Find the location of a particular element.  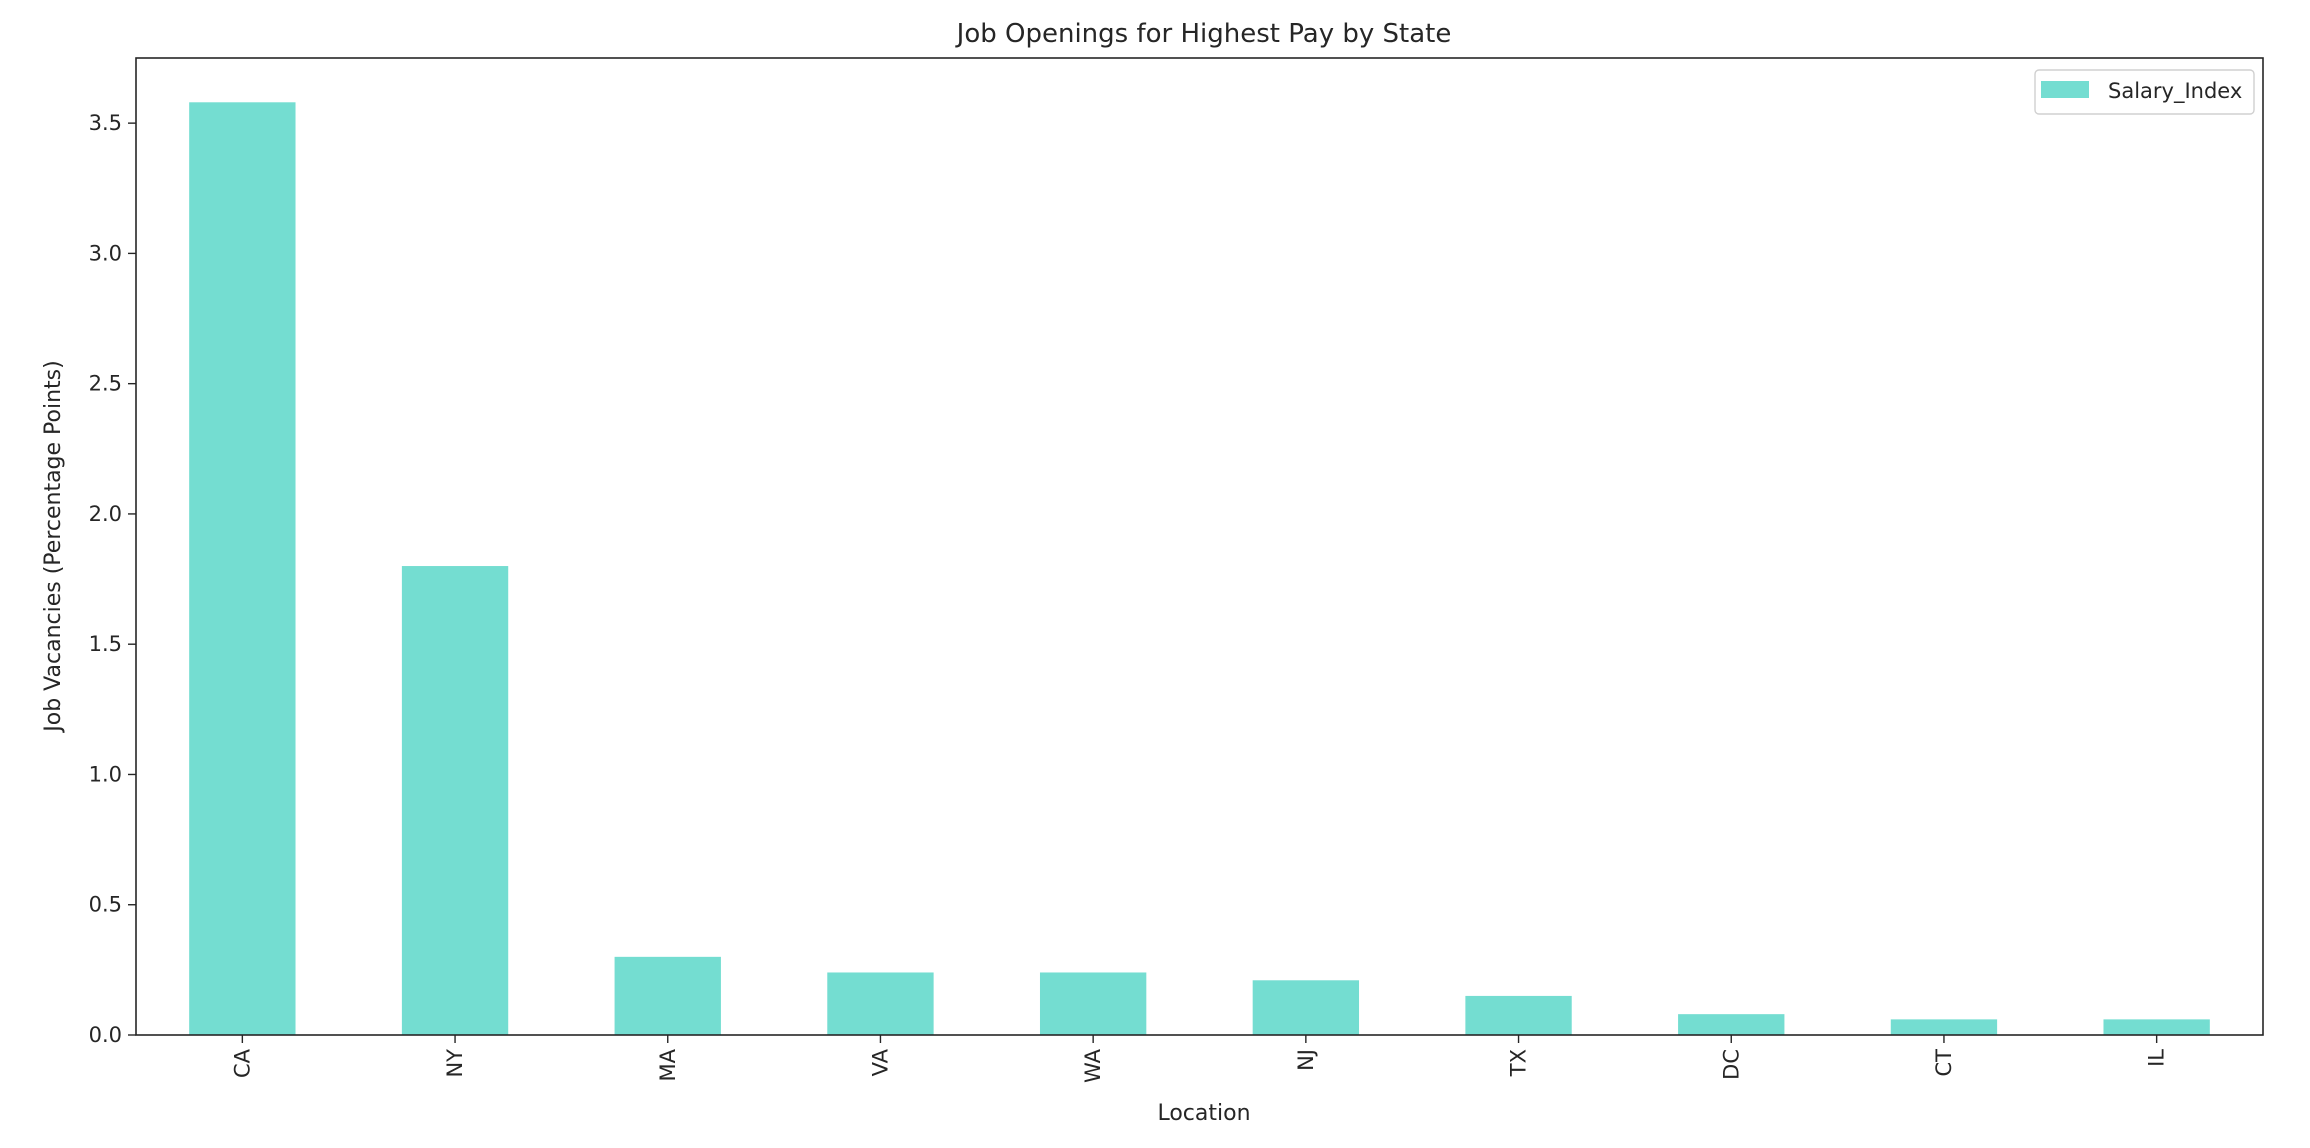

legend-frame is located at coordinates (2144, 92).